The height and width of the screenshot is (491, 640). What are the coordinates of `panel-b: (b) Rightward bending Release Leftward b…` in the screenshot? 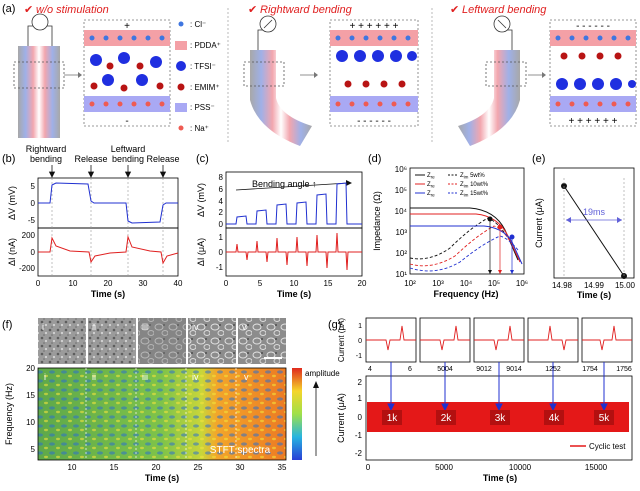 It's located at (92, 221).